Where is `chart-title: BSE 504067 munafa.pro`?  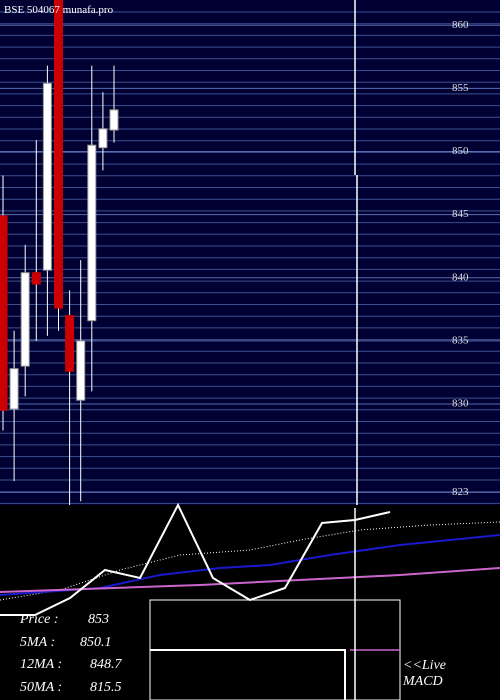 chart-title: BSE 504067 munafa.pro is located at coordinates (59, 10).